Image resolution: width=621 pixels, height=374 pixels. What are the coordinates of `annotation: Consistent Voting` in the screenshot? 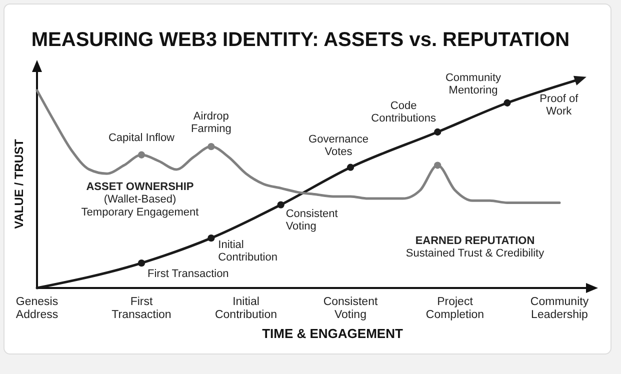 It's located at (312, 220).